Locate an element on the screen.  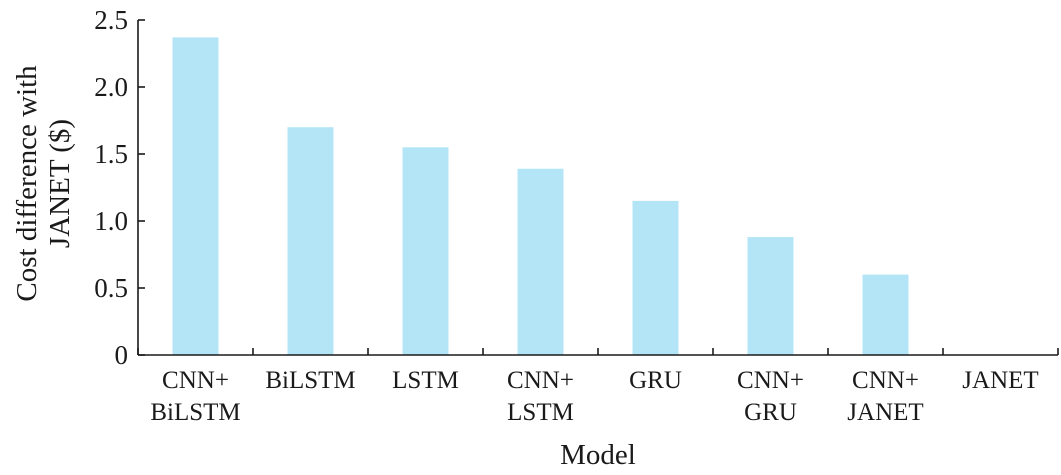
x-category-label: CNN+ BiLSTM is located at coordinates (195, 396).